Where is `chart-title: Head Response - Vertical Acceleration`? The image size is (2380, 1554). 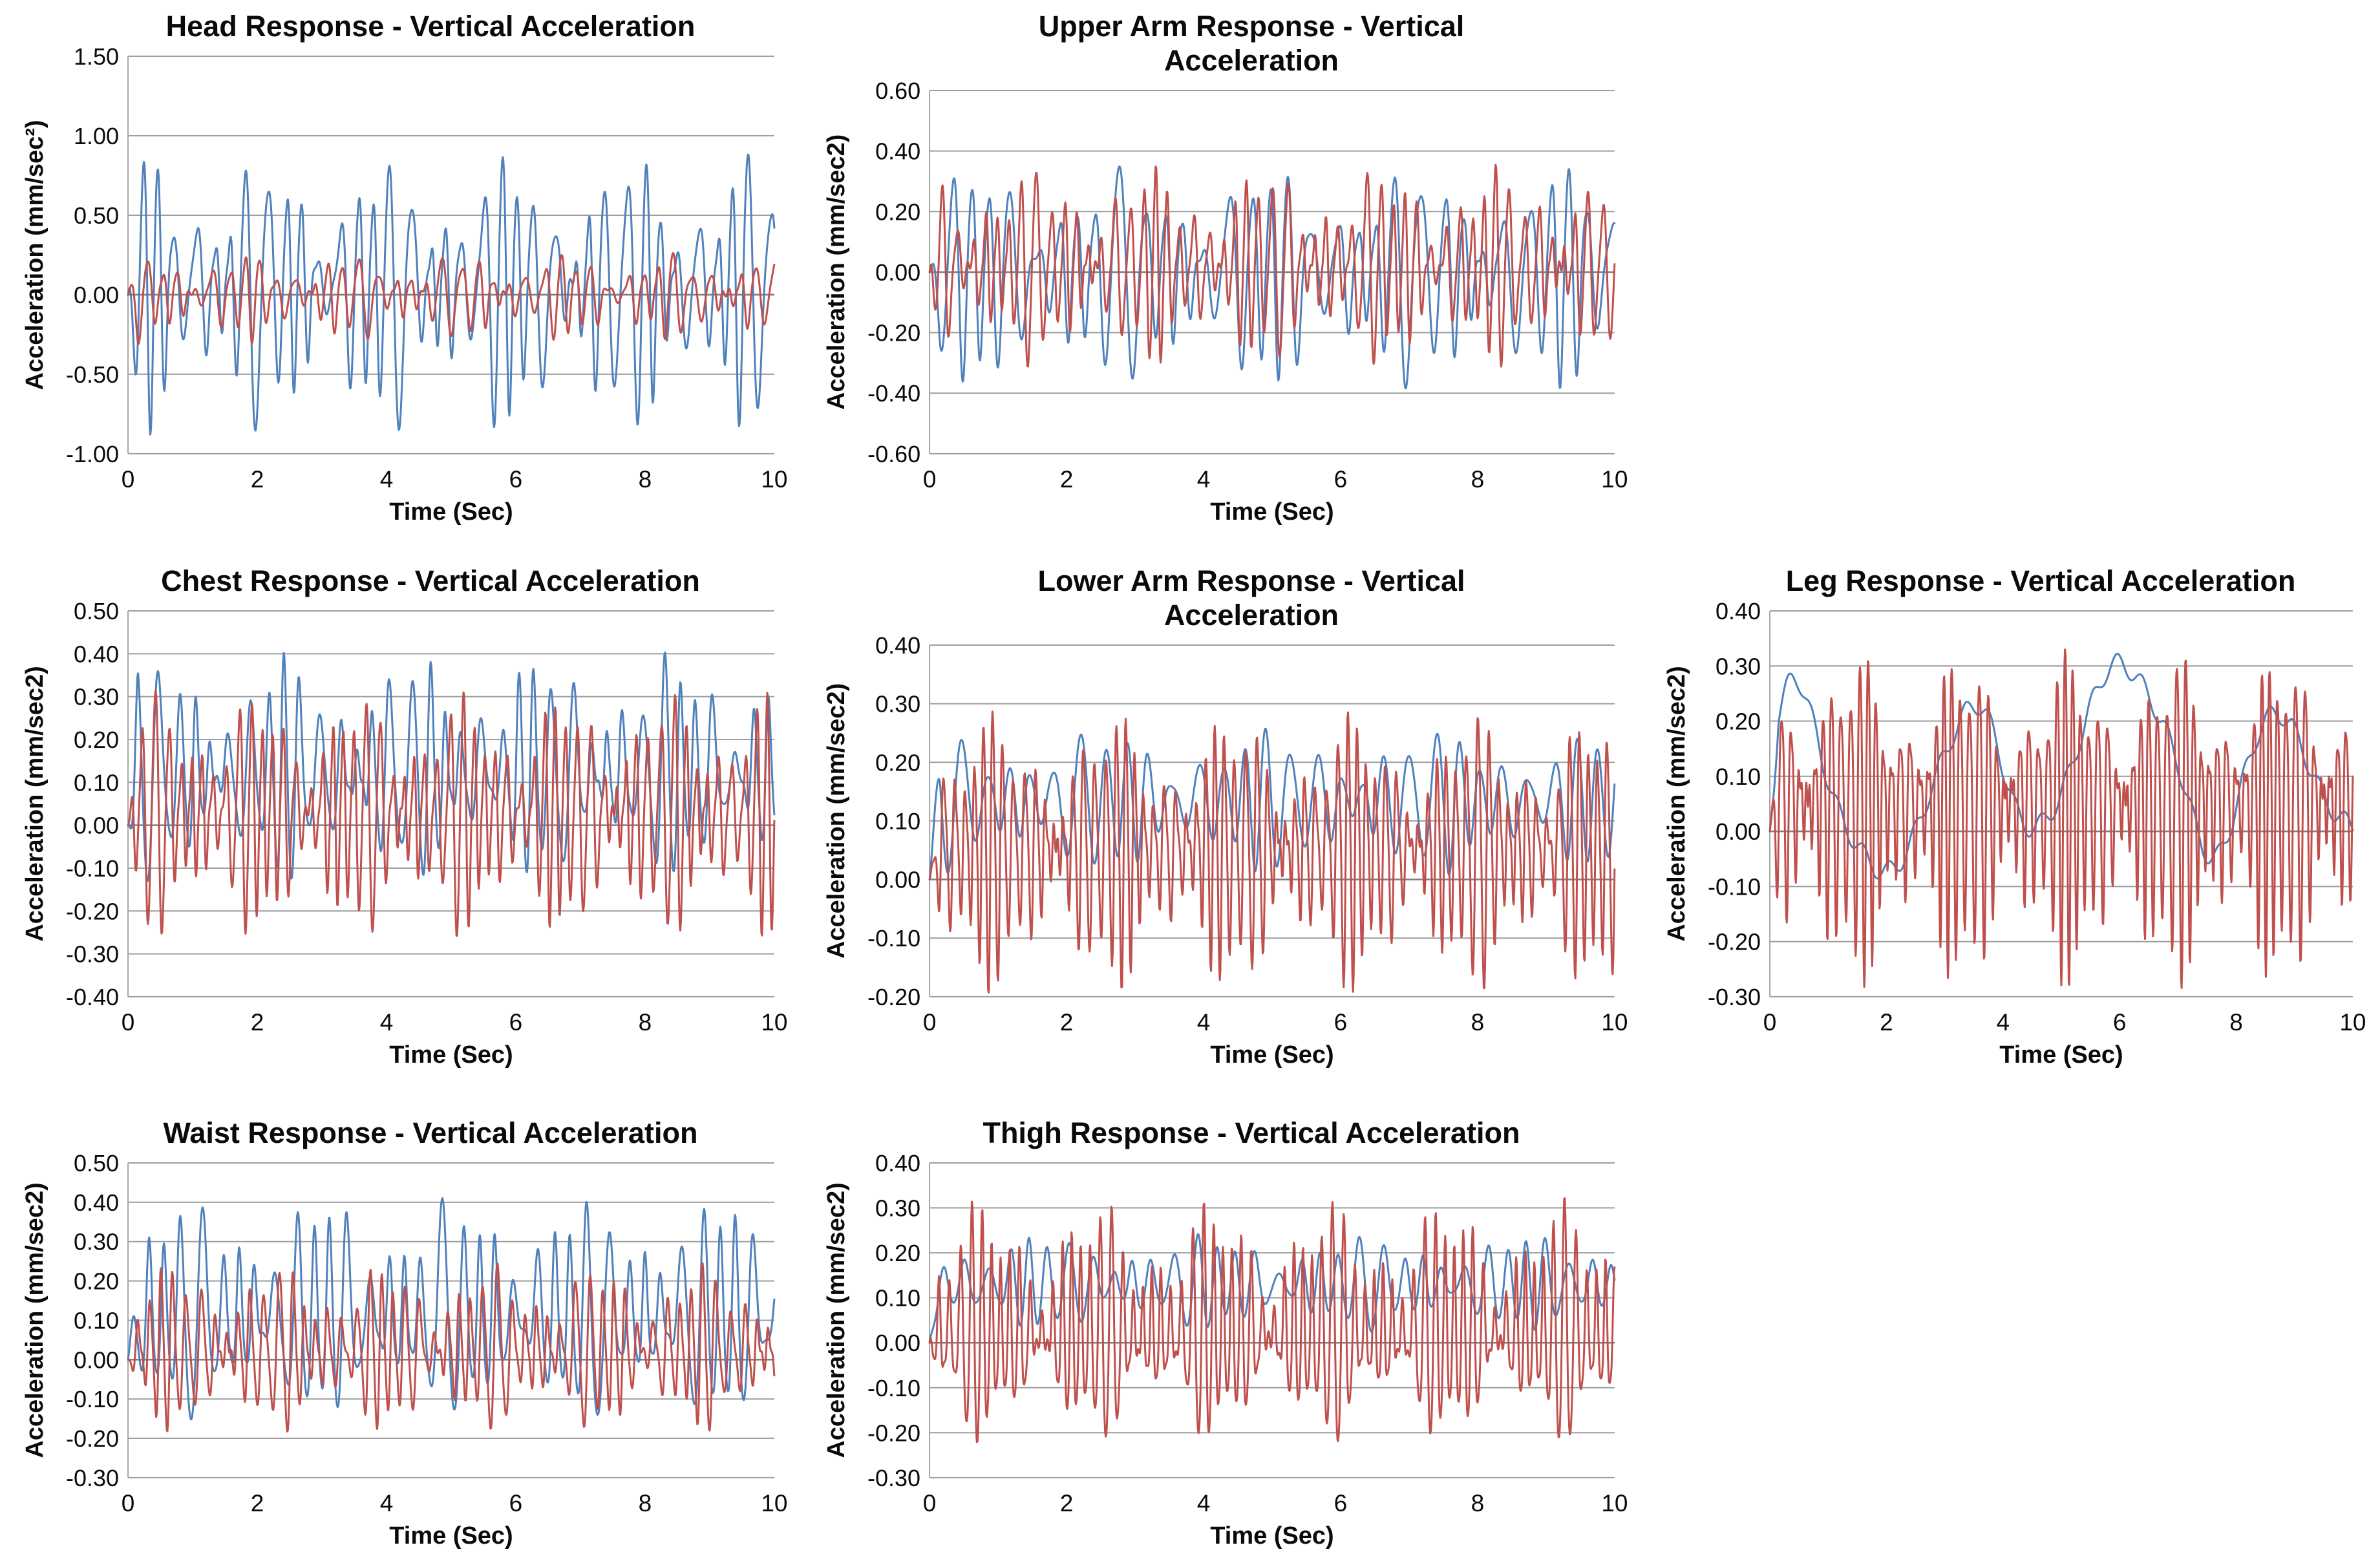 chart-title: Head Response - Vertical Acceleration is located at coordinates (430, 26).